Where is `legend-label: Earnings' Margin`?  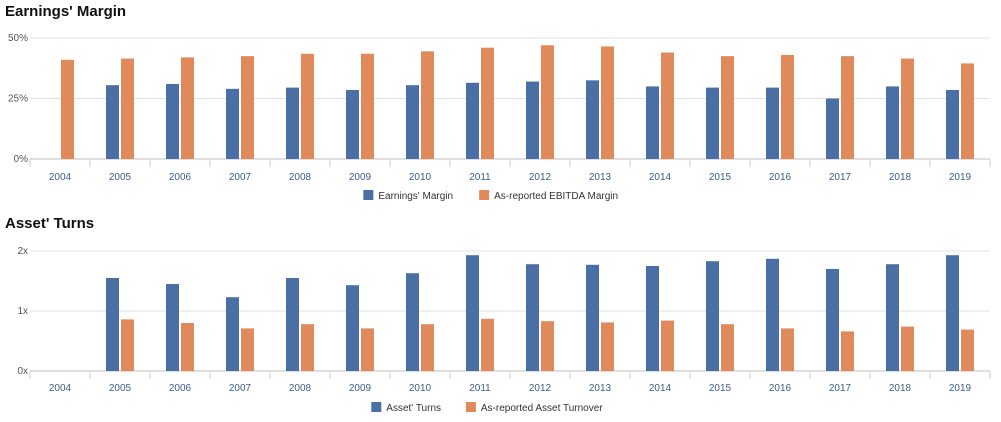 legend-label: Earnings' Margin is located at coordinates (415, 196).